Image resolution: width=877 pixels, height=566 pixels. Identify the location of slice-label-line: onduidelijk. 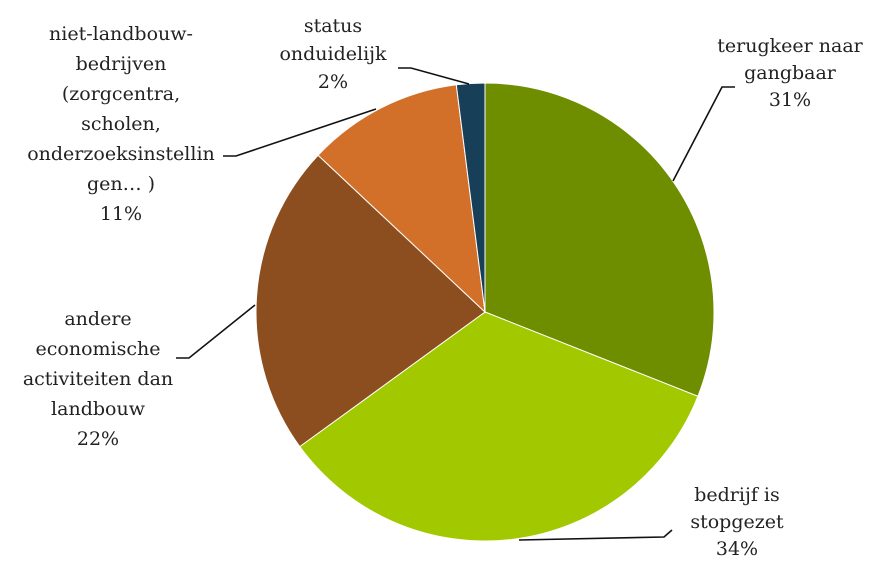
(333, 54).